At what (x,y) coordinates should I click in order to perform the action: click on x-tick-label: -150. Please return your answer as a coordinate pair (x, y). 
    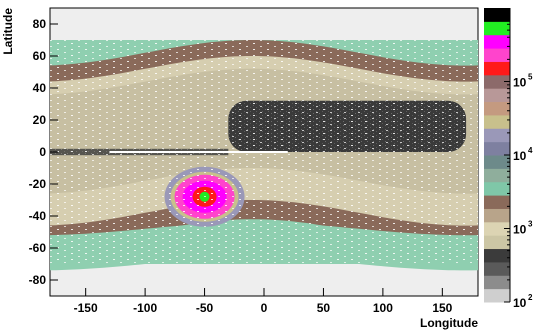
    Looking at the image, I should click on (86, 308).